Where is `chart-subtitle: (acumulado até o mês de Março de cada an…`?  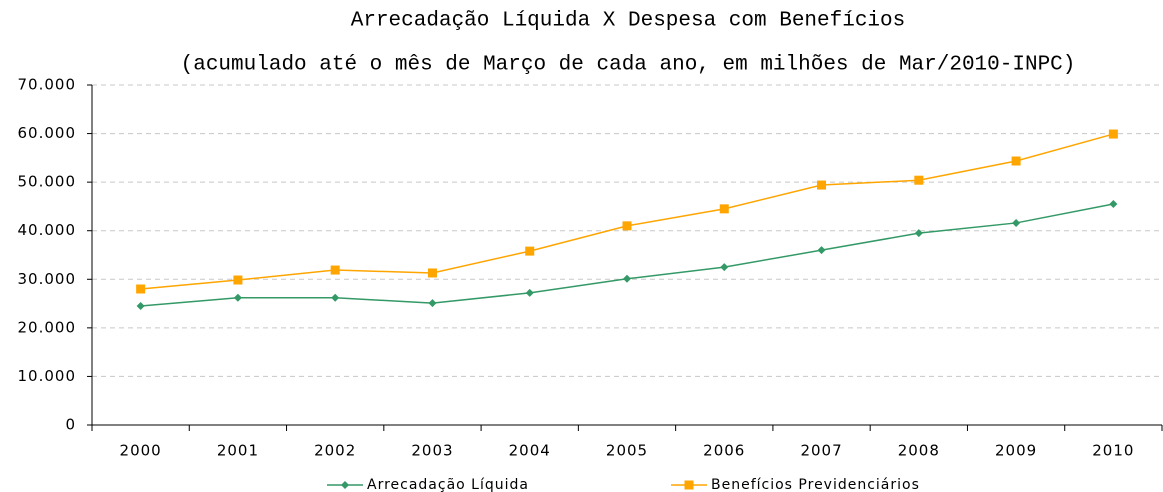
chart-subtitle: (acumulado até o mês de Março de cada an… is located at coordinates (628, 65).